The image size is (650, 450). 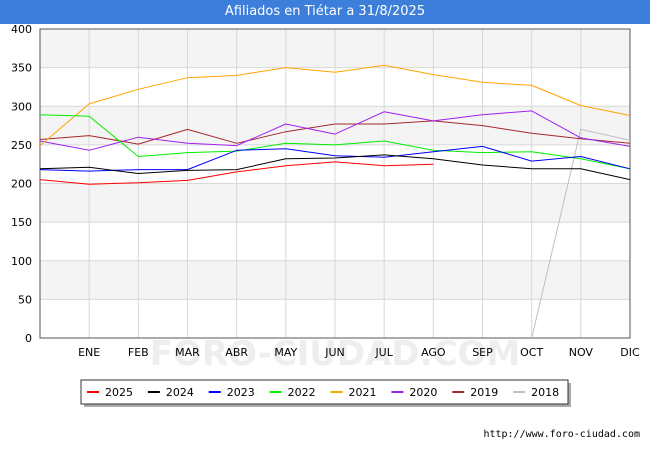 I want to click on x-tick-label: ABR, so click(x=236, y=352).